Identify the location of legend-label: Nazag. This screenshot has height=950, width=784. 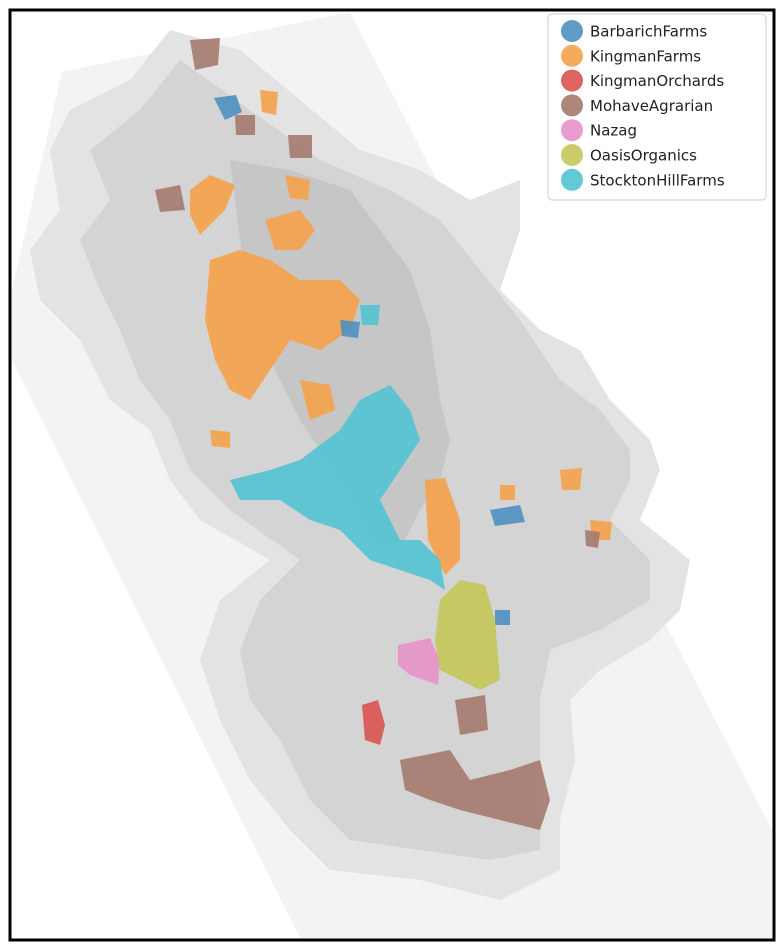
(613, 131).